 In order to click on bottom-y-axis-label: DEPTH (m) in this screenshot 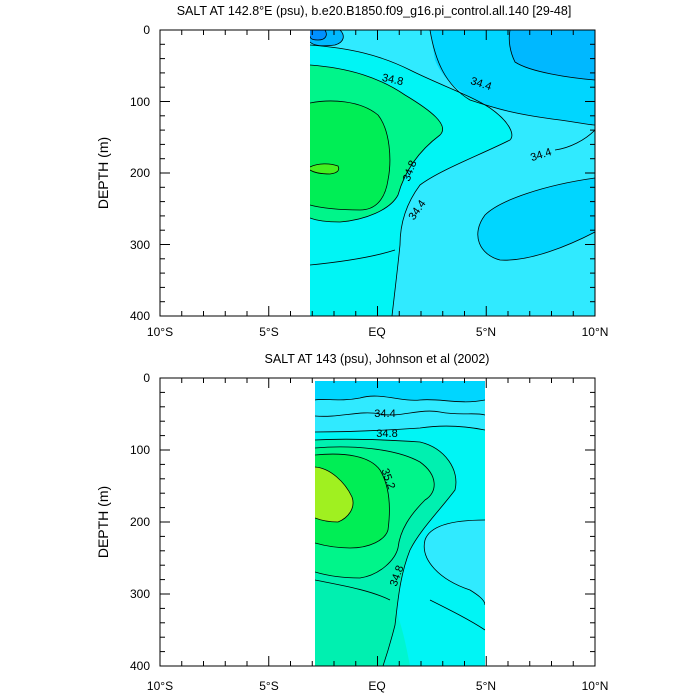, I will do `click(103, 522)`.